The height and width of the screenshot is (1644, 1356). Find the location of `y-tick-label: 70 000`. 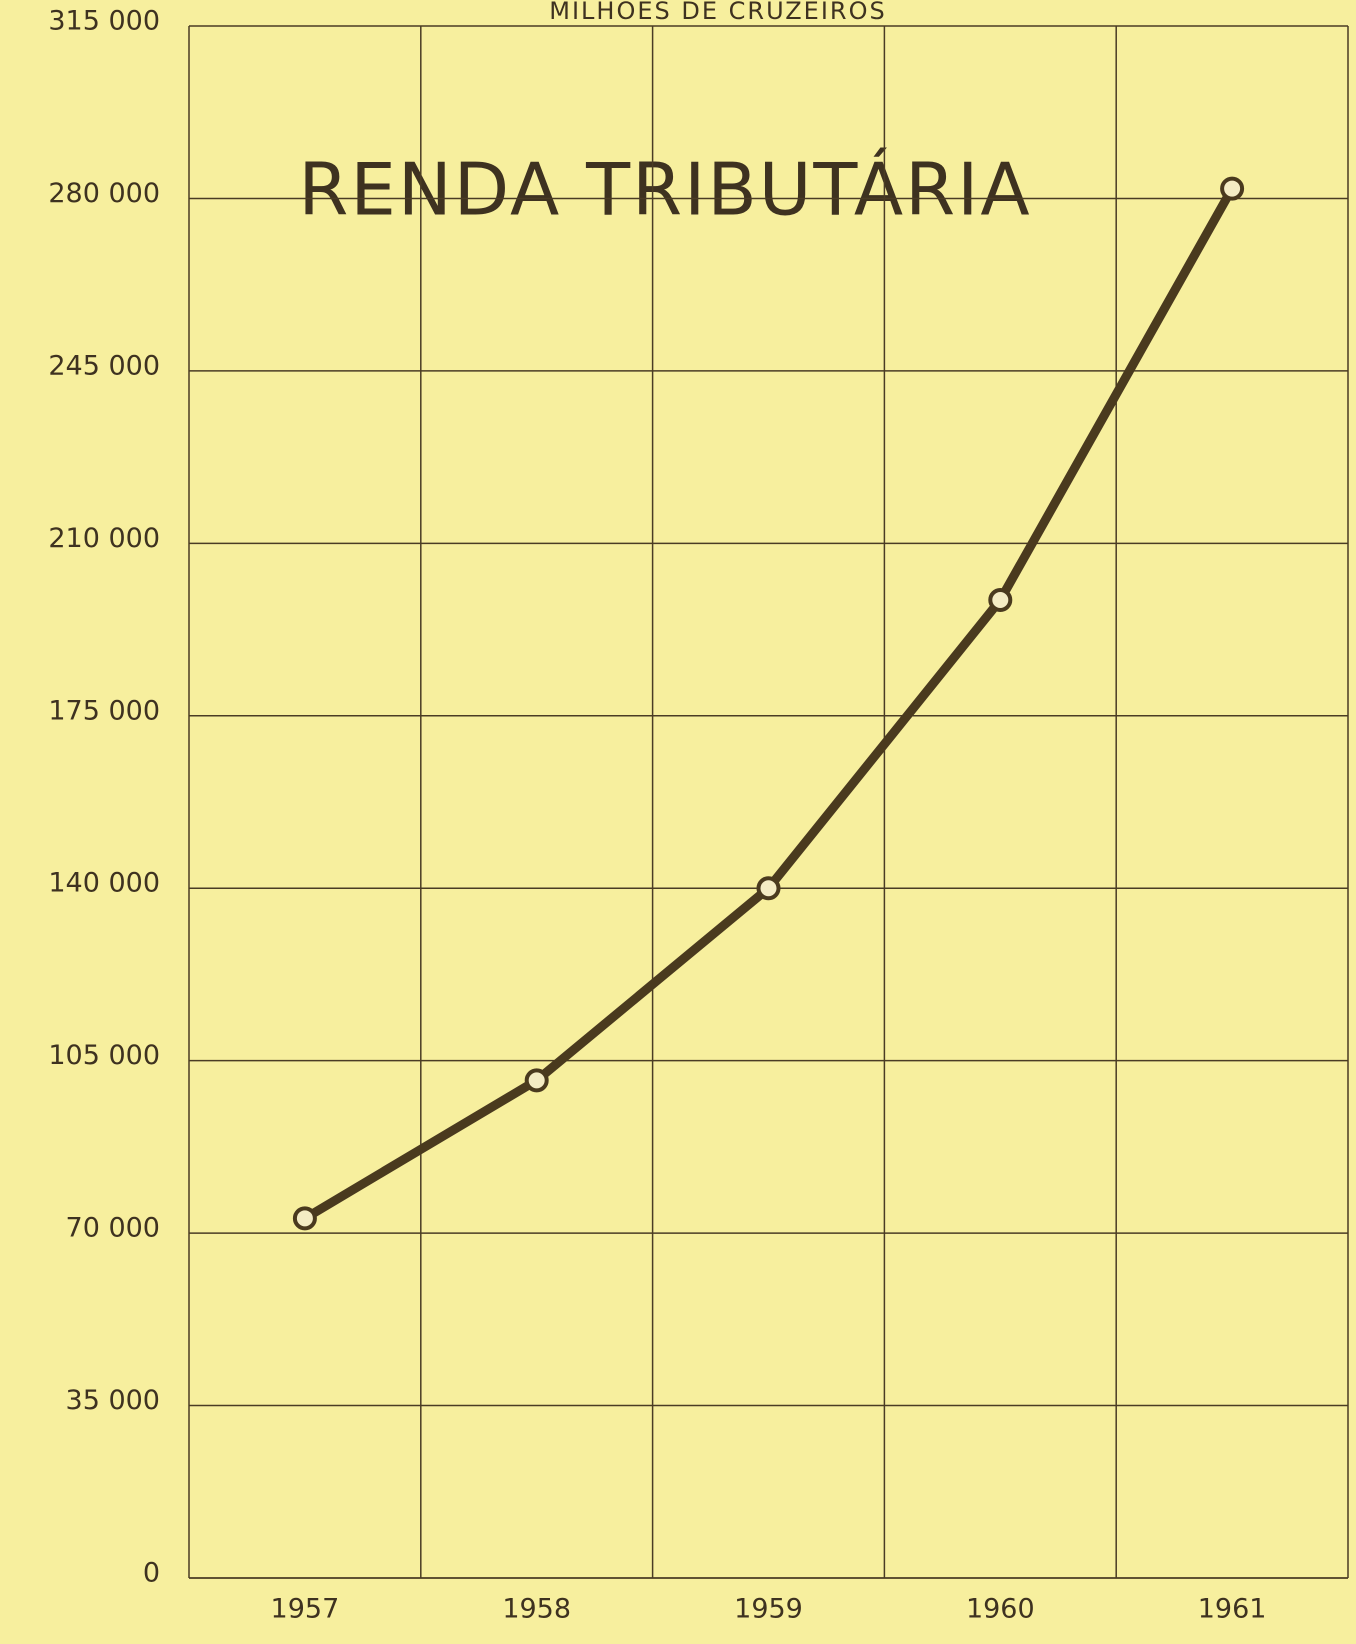

y-tick-label: 70 000 is located at coordinates (113, 1228).